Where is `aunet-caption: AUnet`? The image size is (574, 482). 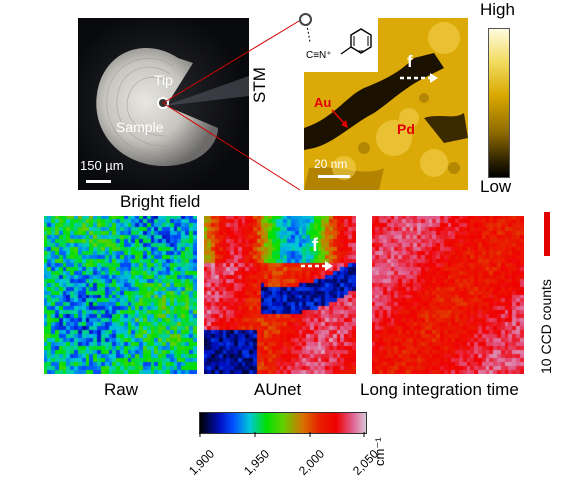 aunet-caption: AUnet is located at coordinates (278, 389).